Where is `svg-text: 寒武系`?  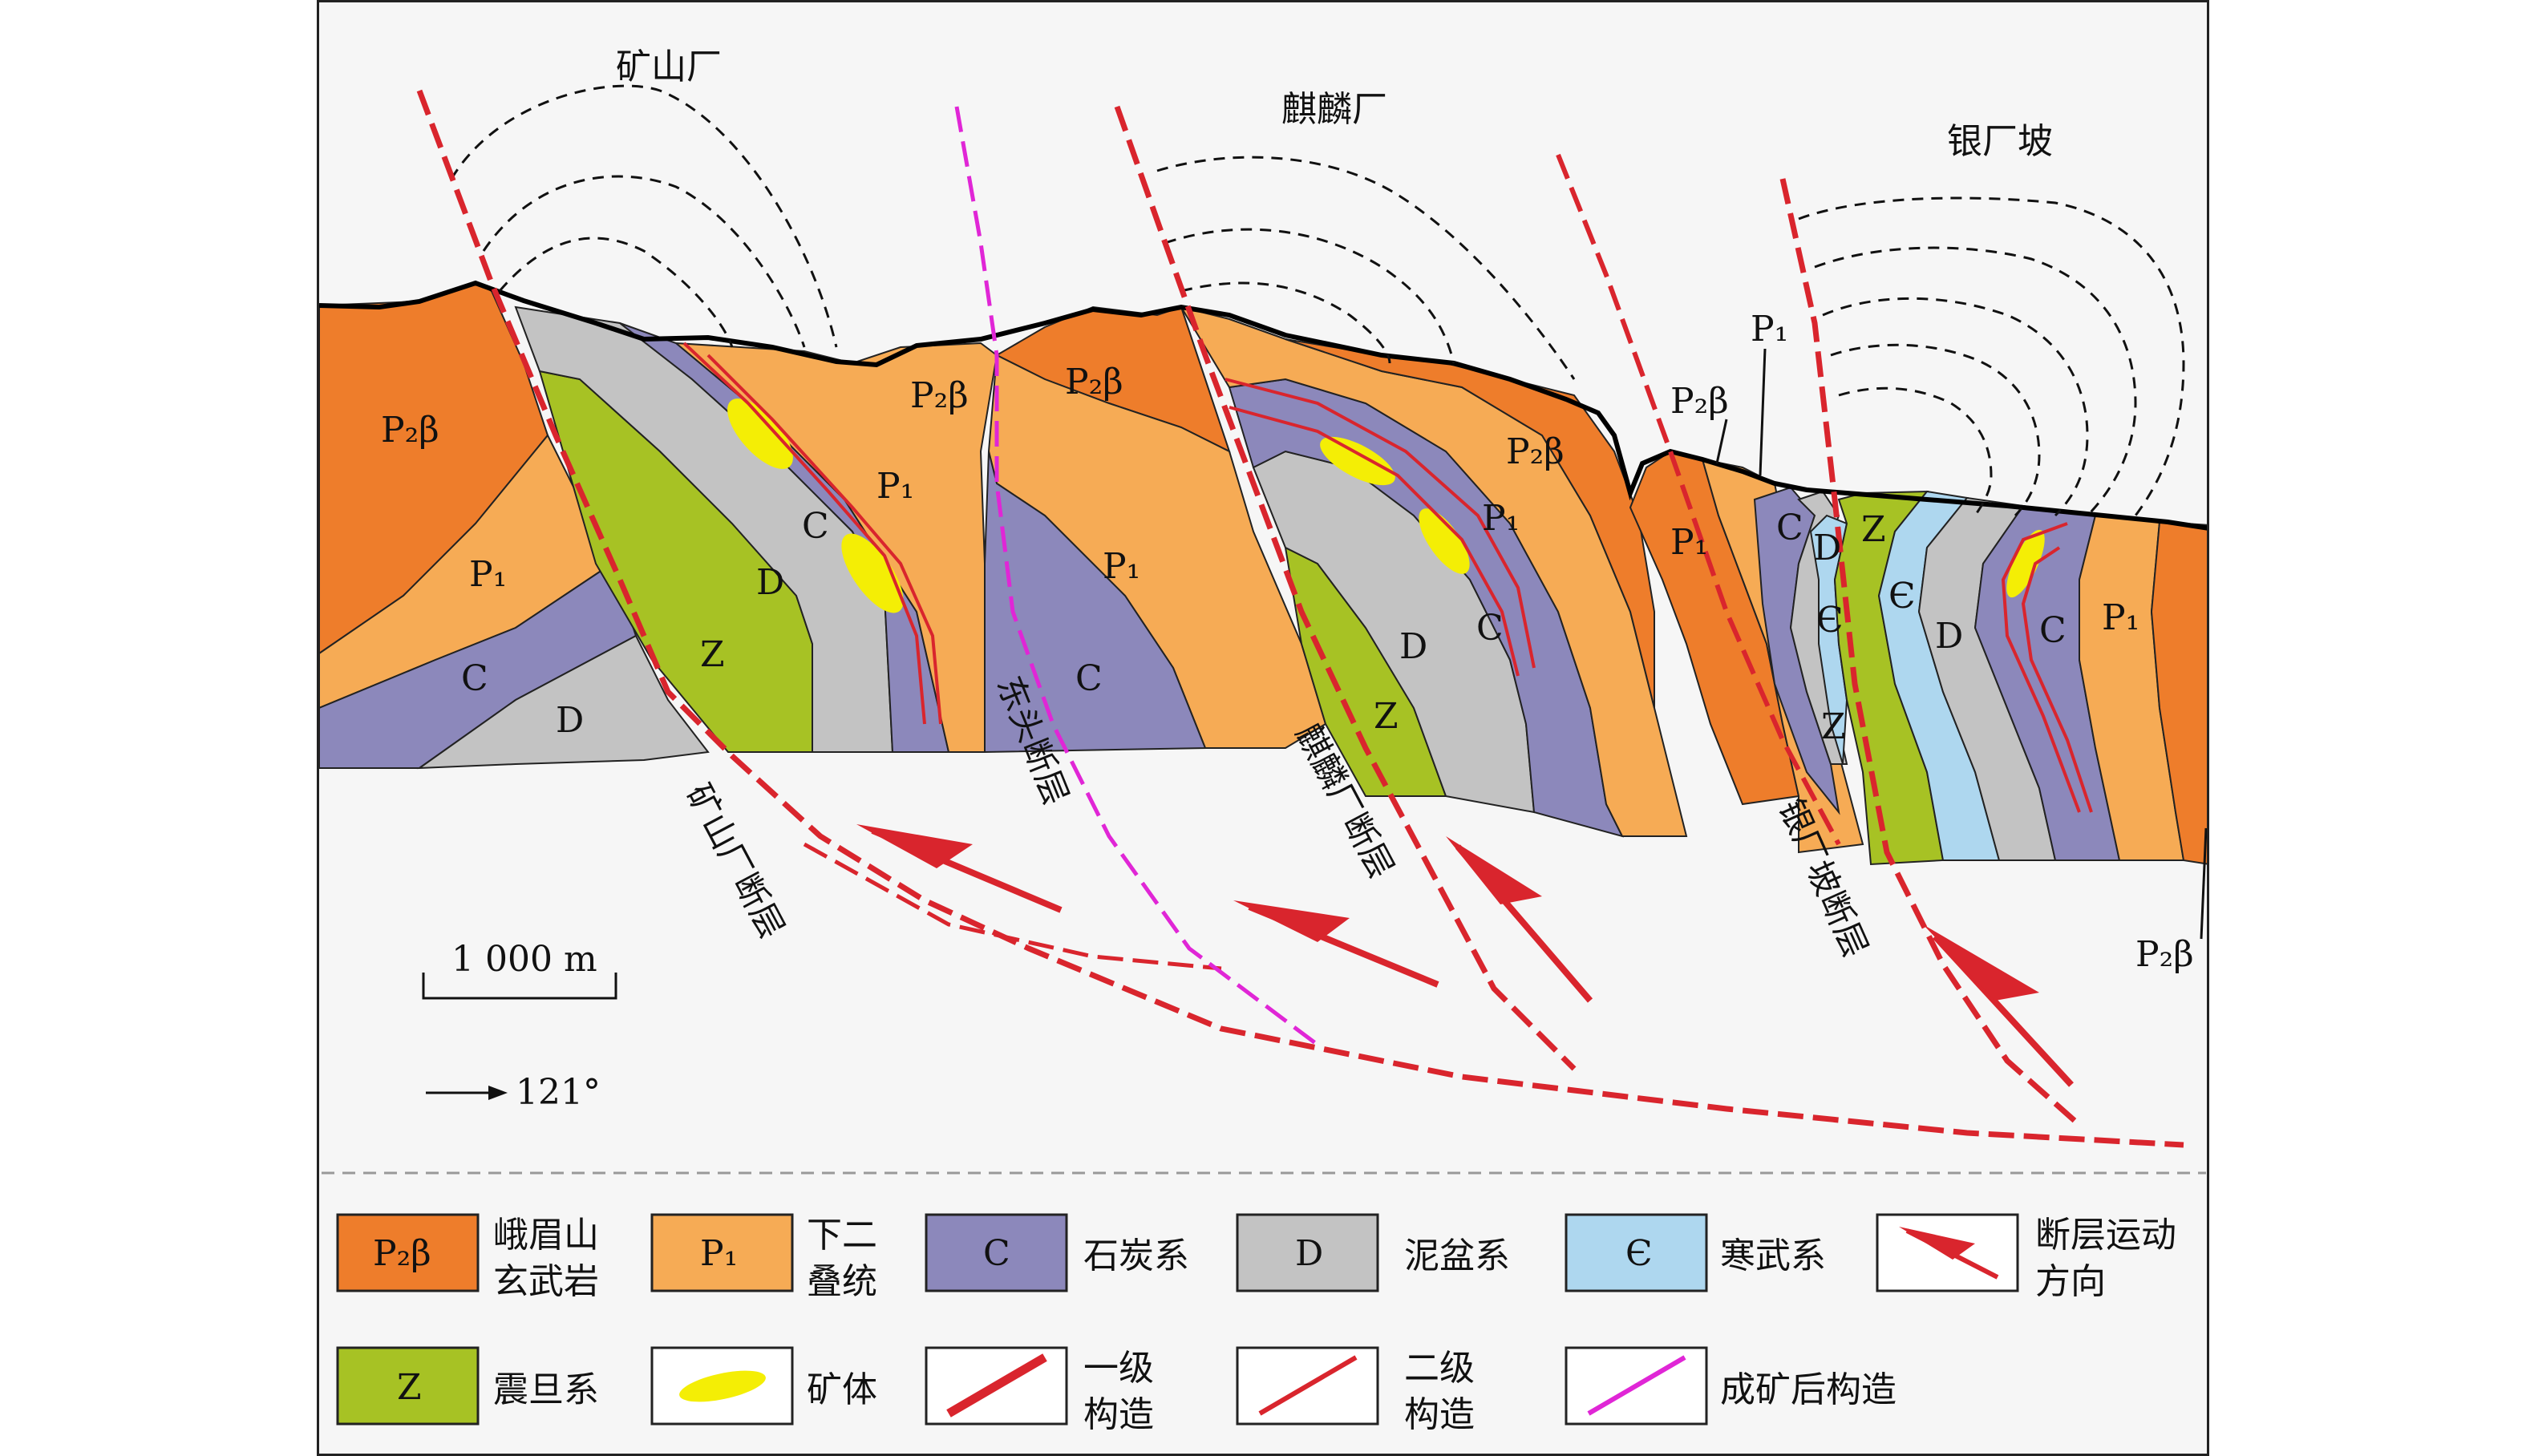 svg-text: 寒武系 is located at coordinates (1773, 1256).